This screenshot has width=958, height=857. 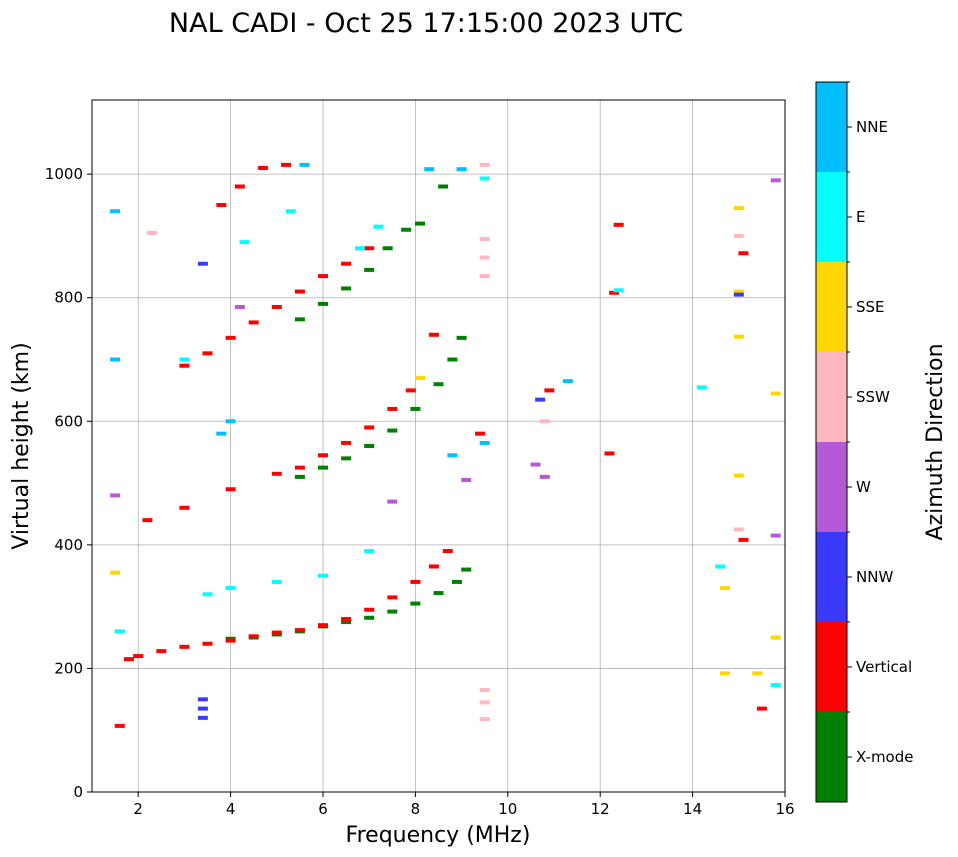 What do you see at coordinates (416, 809) in the screenshot?
I see `x-tick-label: 8` at bounding box center [416, 809].